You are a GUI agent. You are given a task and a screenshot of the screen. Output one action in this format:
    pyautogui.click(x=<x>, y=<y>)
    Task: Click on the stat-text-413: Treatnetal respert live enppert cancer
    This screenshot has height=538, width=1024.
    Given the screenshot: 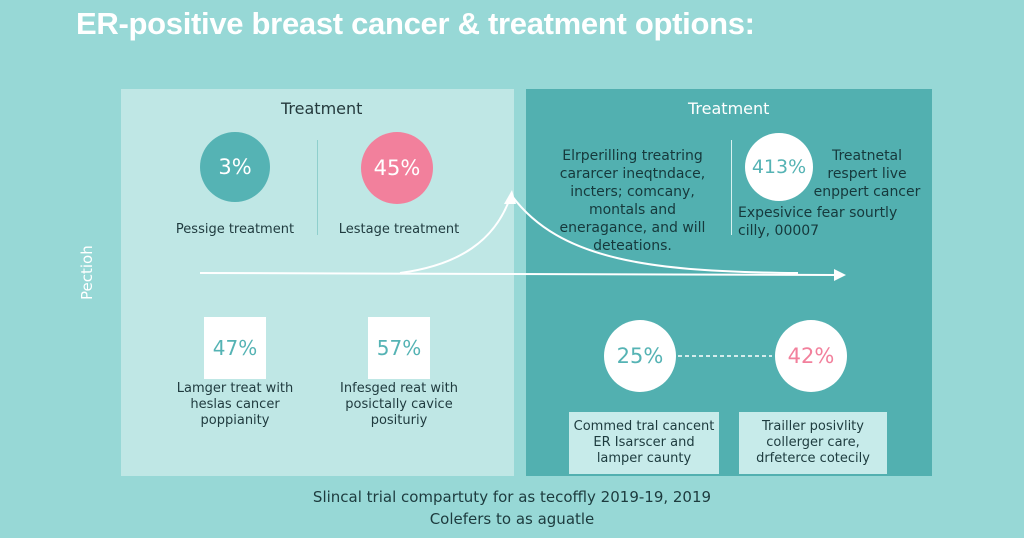 What is the action you would take?
    pyautogui.click(x=867, y=174)
    